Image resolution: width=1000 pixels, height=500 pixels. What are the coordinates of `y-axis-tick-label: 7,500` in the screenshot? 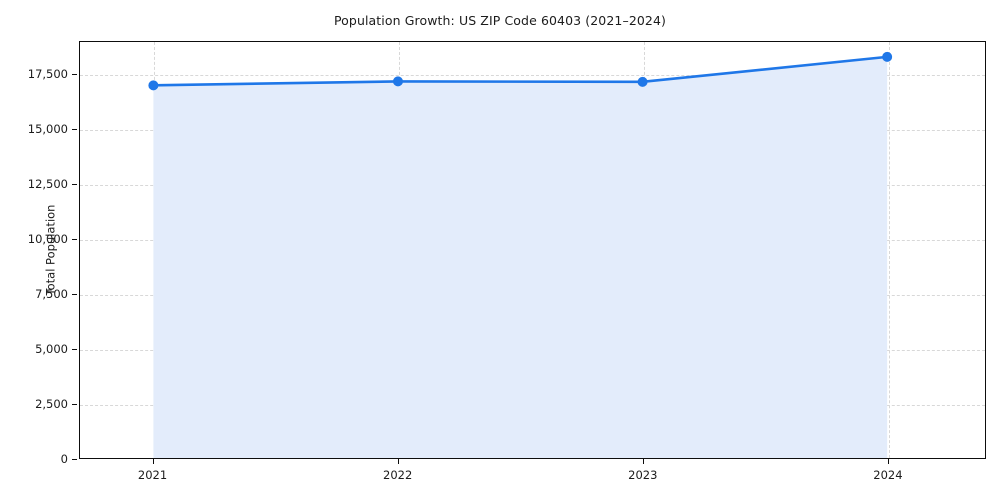 It's located at (51, 294).